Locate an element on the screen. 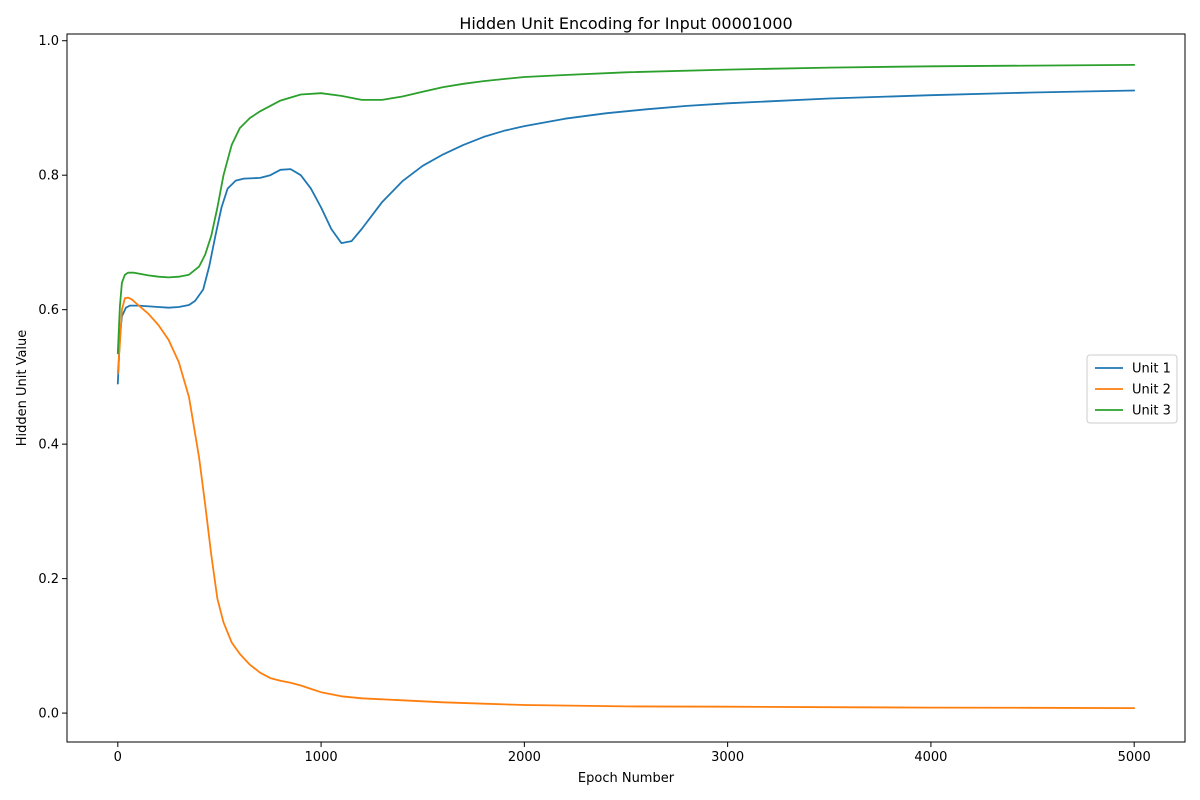  y-tick-label: 0.4 is located at coordinates (48, 445).